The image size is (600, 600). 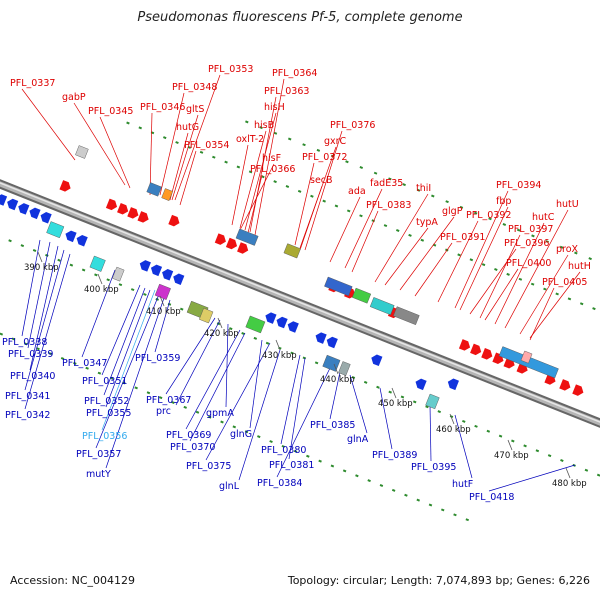 I want to click on gene-label-forward: secB, so click(x=321, y=180).